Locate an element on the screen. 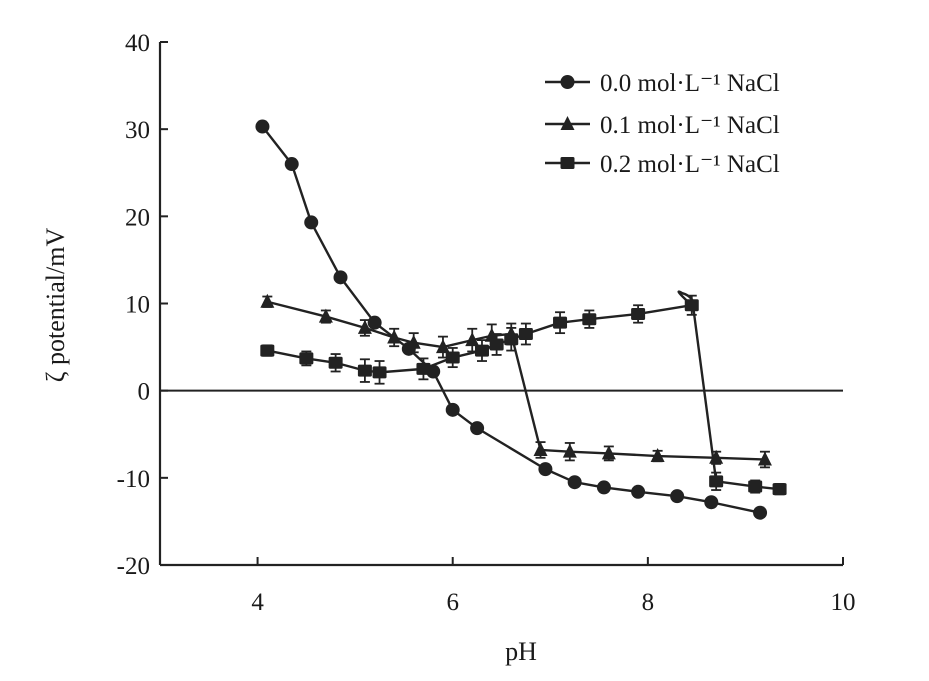 The image size is (929, 681). y-tick-label: -20 is located at coordinates (133, 566).